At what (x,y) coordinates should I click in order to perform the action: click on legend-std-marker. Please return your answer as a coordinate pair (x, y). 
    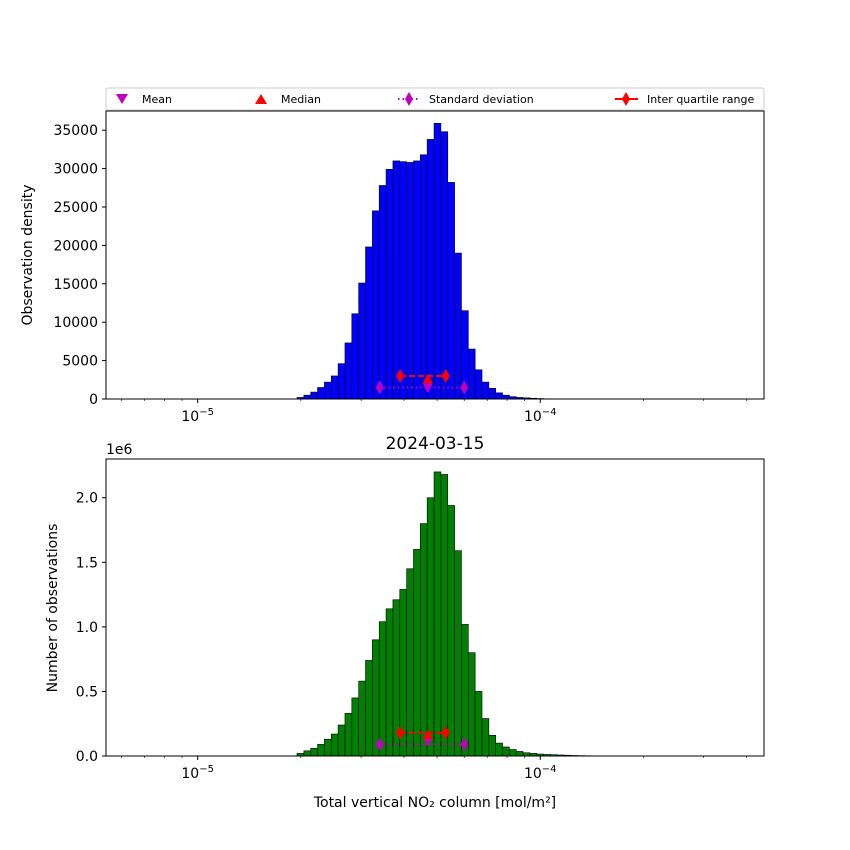
    Looking at the image, I should click on (409, 99).